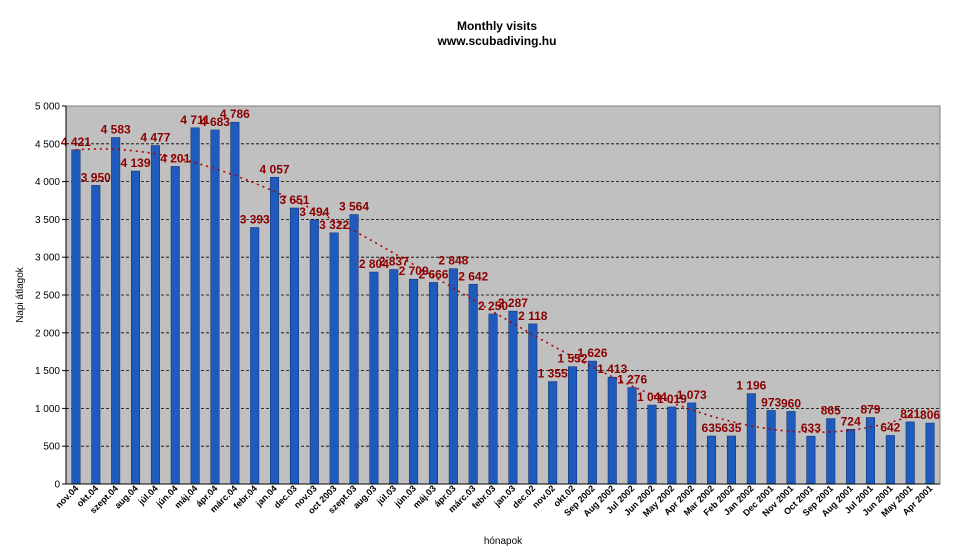  I want to click on y-tick-label: 3 500, so click(47, 220).